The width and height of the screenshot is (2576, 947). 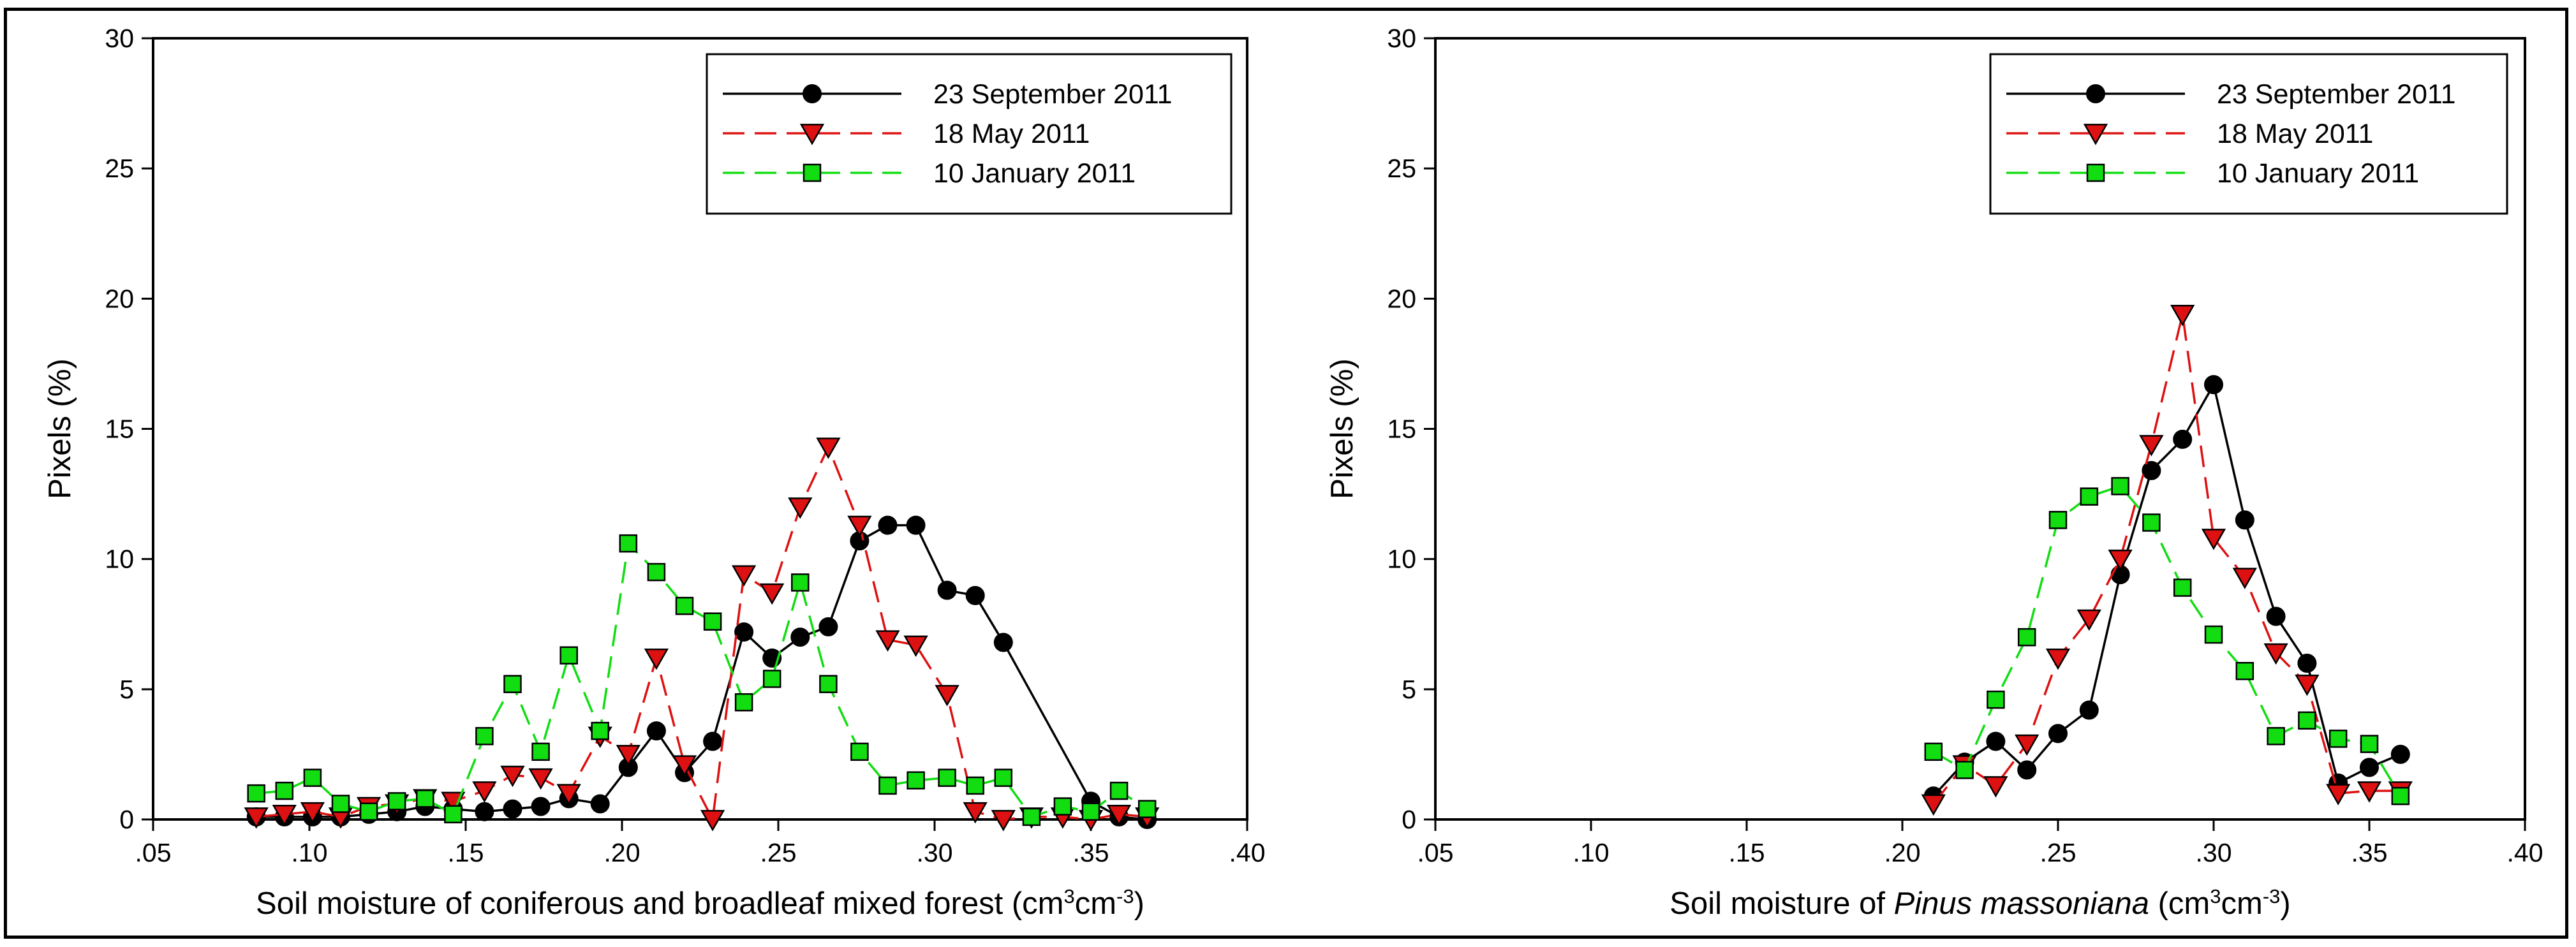 What do you see at coordinates (119, 429) in the screenshot?
I see `chart-1-y-tick-label: 15` at bounding box center [119, 429].